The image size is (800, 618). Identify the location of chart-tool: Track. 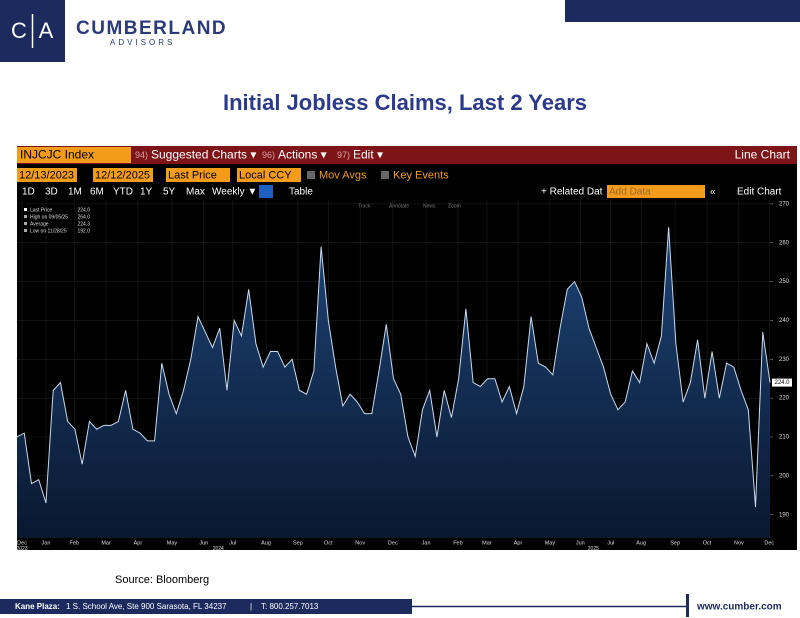
(364, 206).